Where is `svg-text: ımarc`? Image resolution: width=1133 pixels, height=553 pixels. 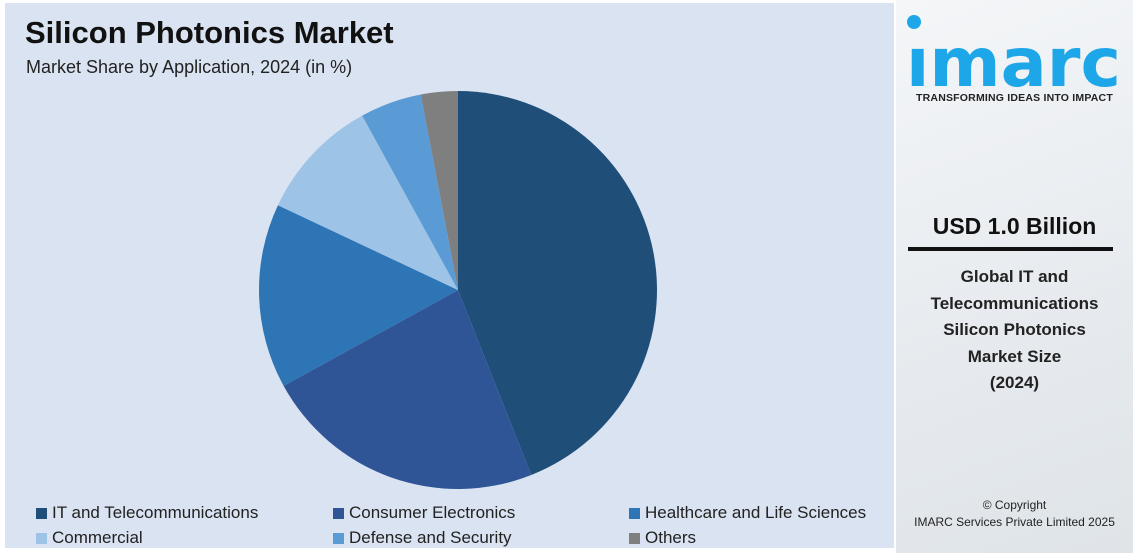 svg-text: ımarc is located at coordinates (1013, 58).